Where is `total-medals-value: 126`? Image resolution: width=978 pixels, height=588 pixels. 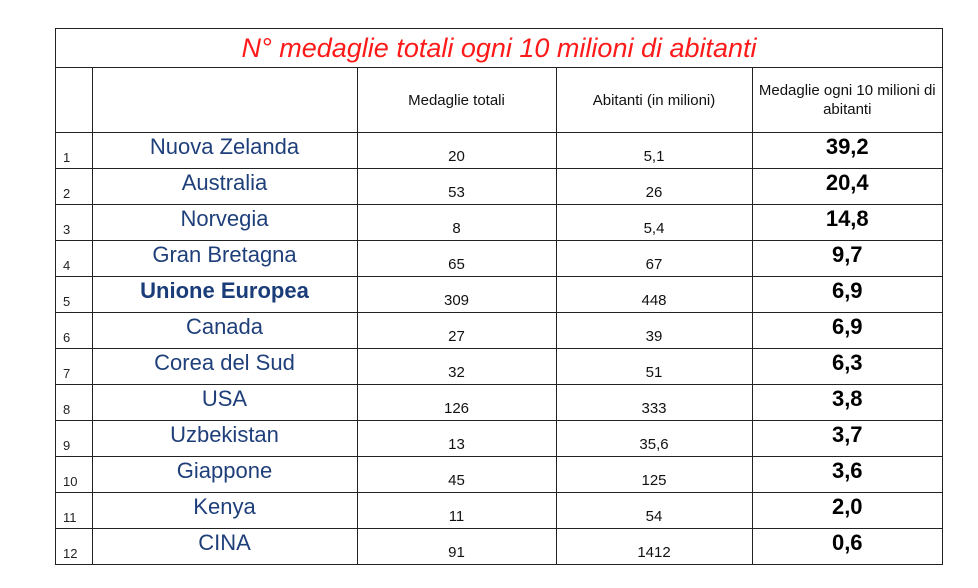
total-medals-value: 126 is located at coordinates (457, 402).